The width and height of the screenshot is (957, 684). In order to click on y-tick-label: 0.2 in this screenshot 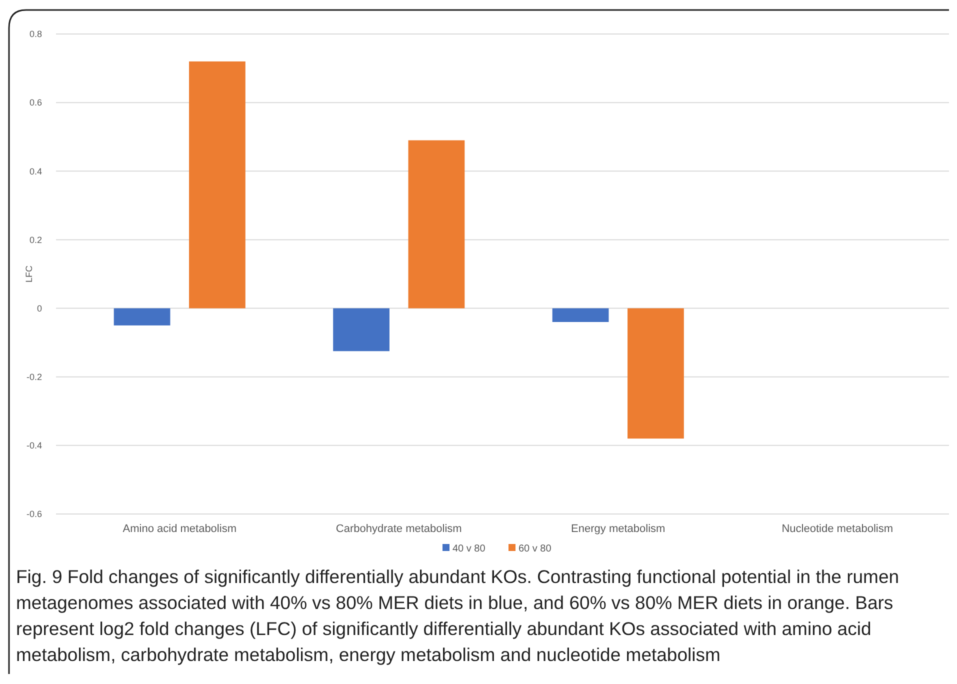, I will do `click(35, 239)`.